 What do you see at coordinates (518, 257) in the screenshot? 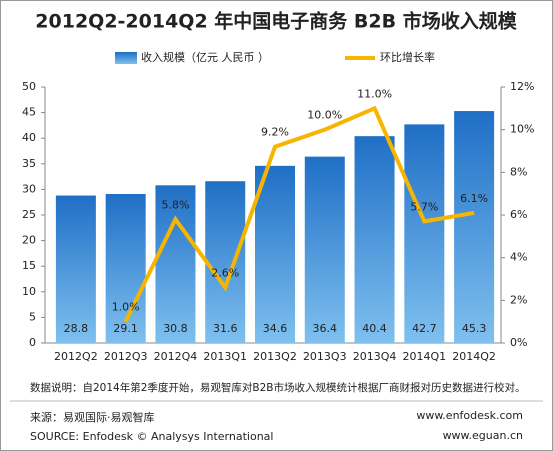
I see `y2-tick-label: 4%` at bounding box center [518, 257].